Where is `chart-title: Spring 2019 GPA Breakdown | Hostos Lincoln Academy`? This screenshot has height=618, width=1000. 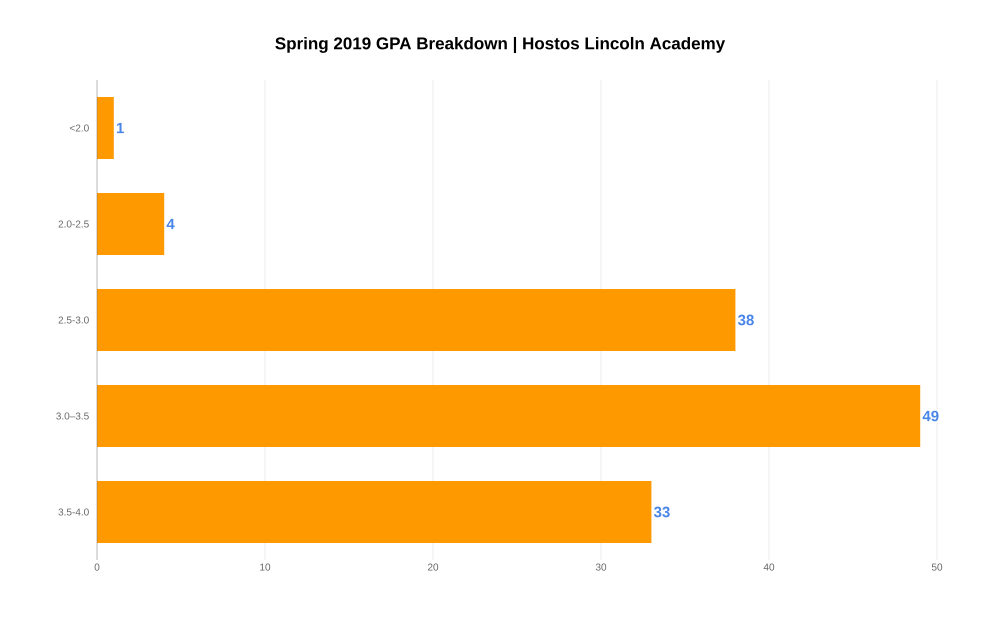
chart-title: Spring 2019 GPA Breakdown | Hostos Lincoln Academy is located at coordinates (500, 45).